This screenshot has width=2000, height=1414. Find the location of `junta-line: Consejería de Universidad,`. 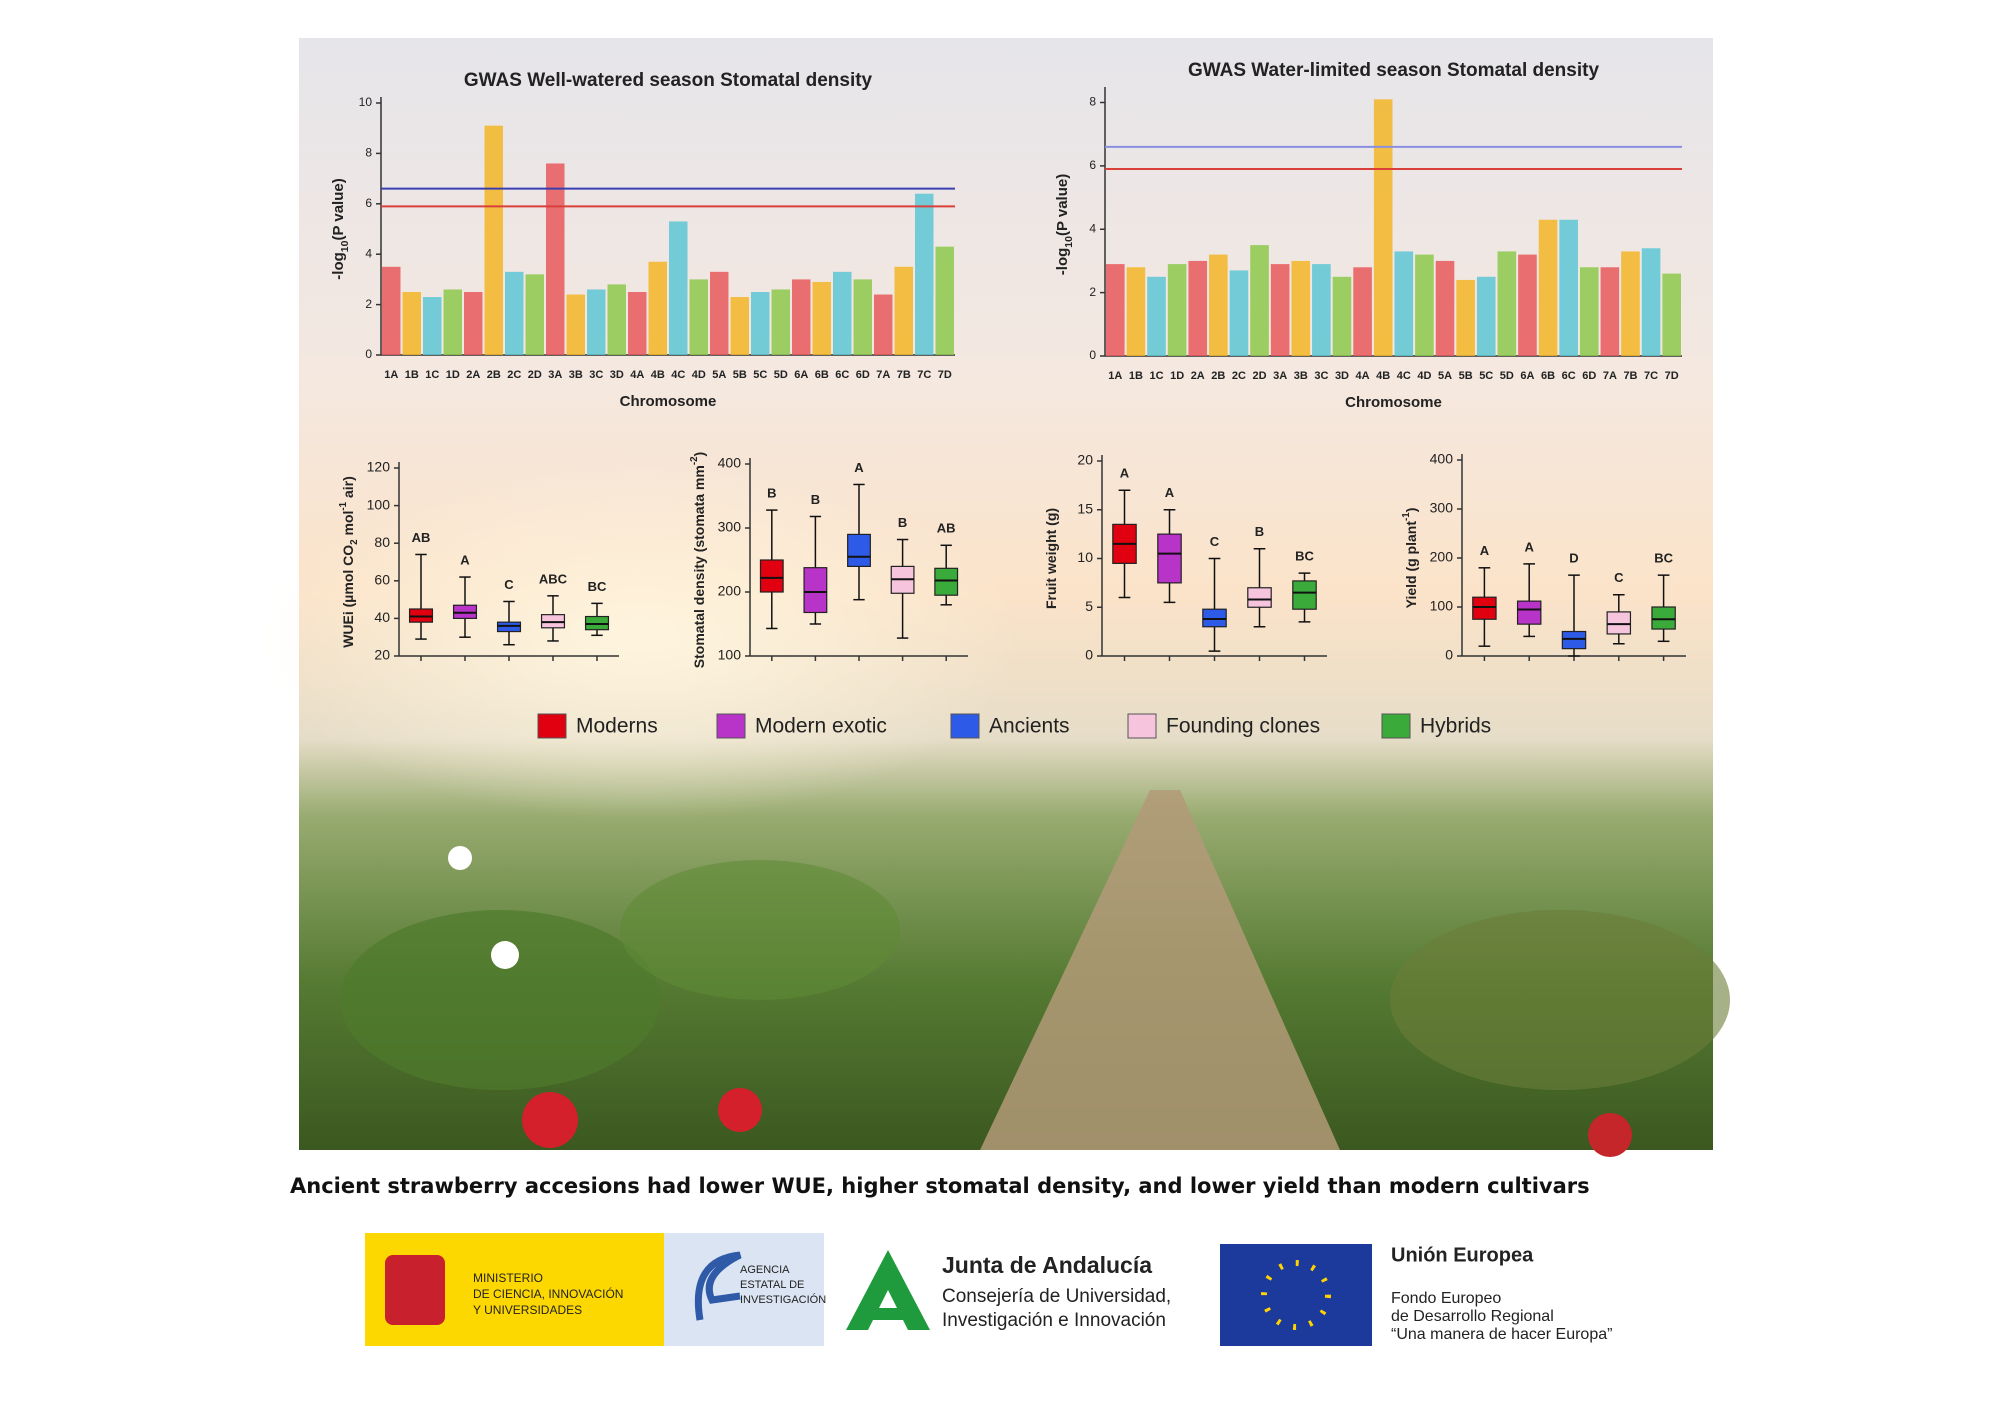

junta-line: Consejería de Universidad, is located at coordinates (1056, 1296).